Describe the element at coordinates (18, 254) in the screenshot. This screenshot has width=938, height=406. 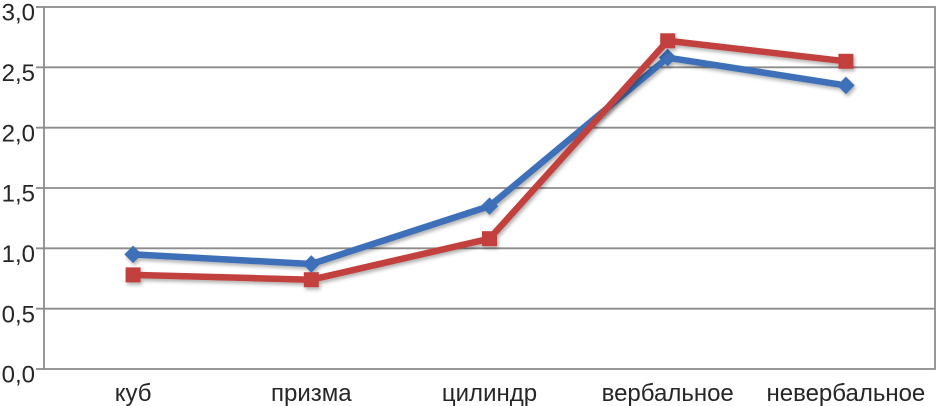
I see `y-tick-label: 1,0` at that location.